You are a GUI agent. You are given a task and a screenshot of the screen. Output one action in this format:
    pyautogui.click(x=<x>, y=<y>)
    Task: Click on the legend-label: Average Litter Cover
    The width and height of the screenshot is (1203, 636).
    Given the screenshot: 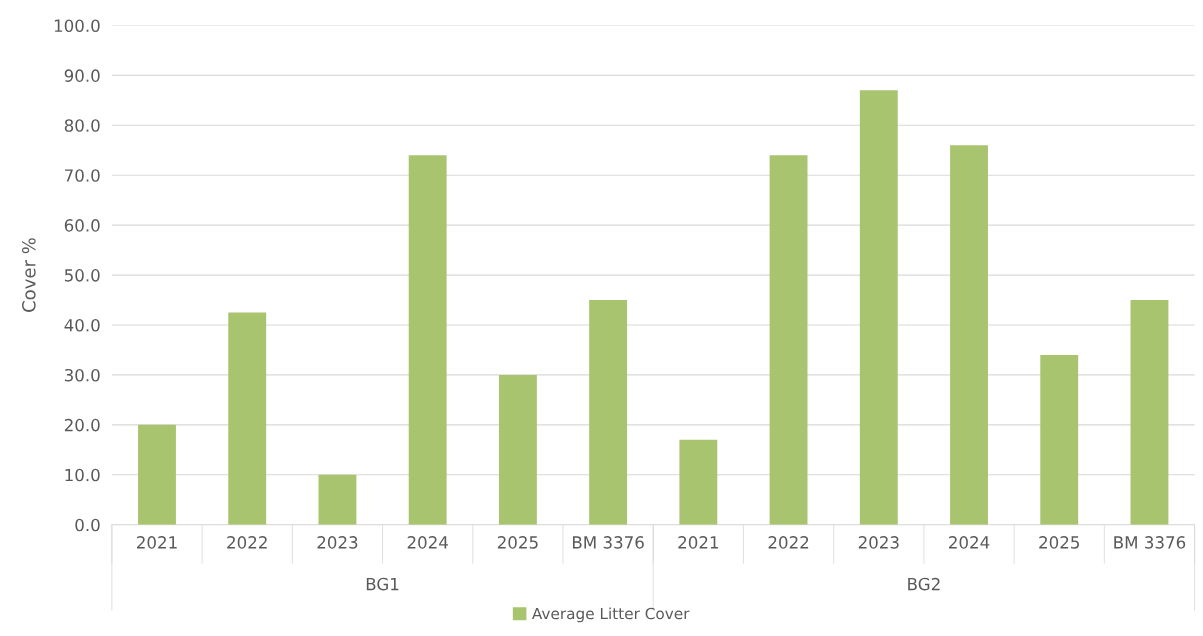 What is the action you would take?
    pyautogui.click(x=610, y=615)
    